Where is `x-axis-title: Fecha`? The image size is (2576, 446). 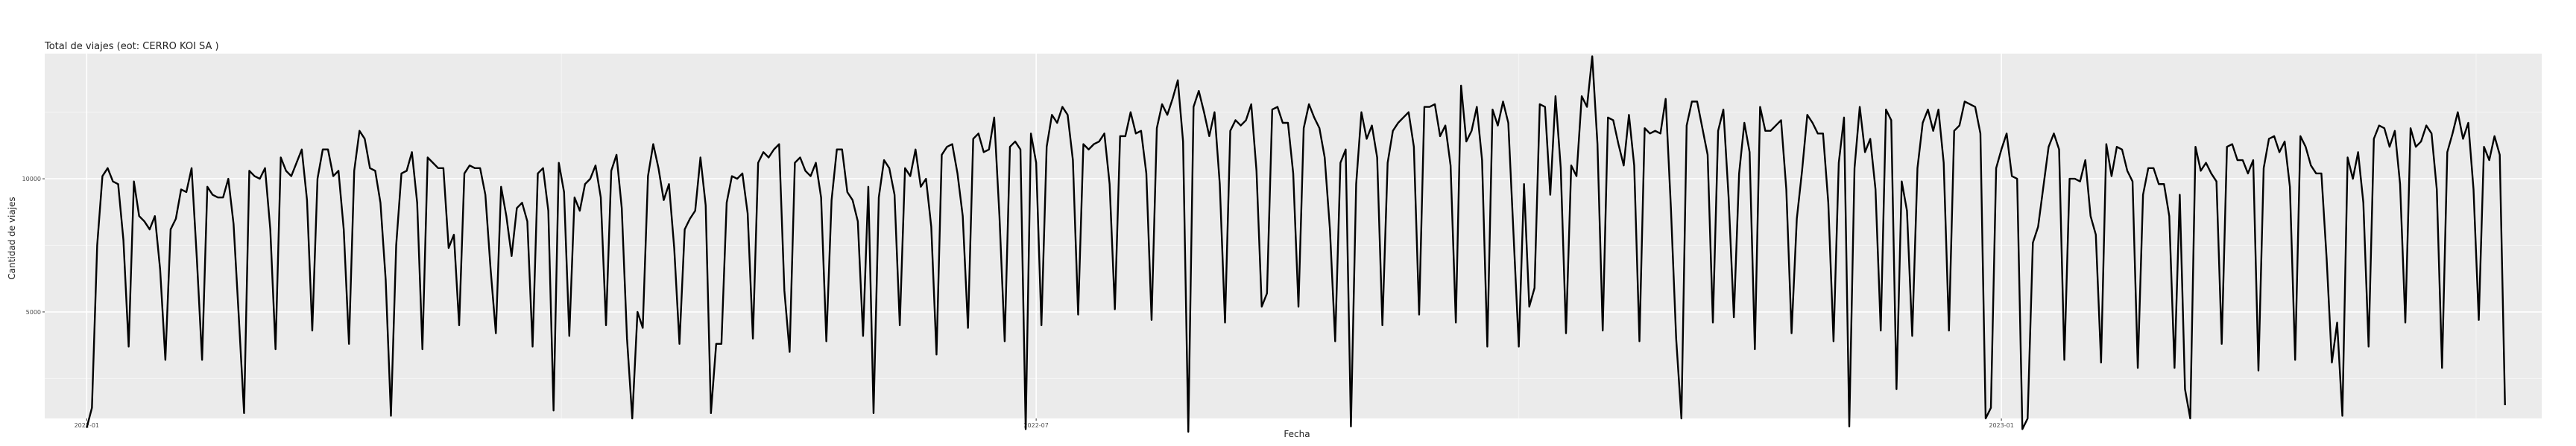
x-axis-title: Fecha is located at coordinates (1297, 434).